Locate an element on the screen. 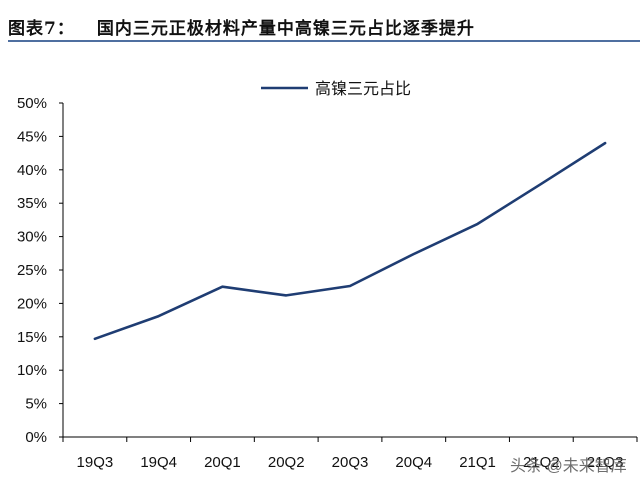 This screenshot has height=487, width=640. y-tick-label: 5% is located at coordinates (36, 404).